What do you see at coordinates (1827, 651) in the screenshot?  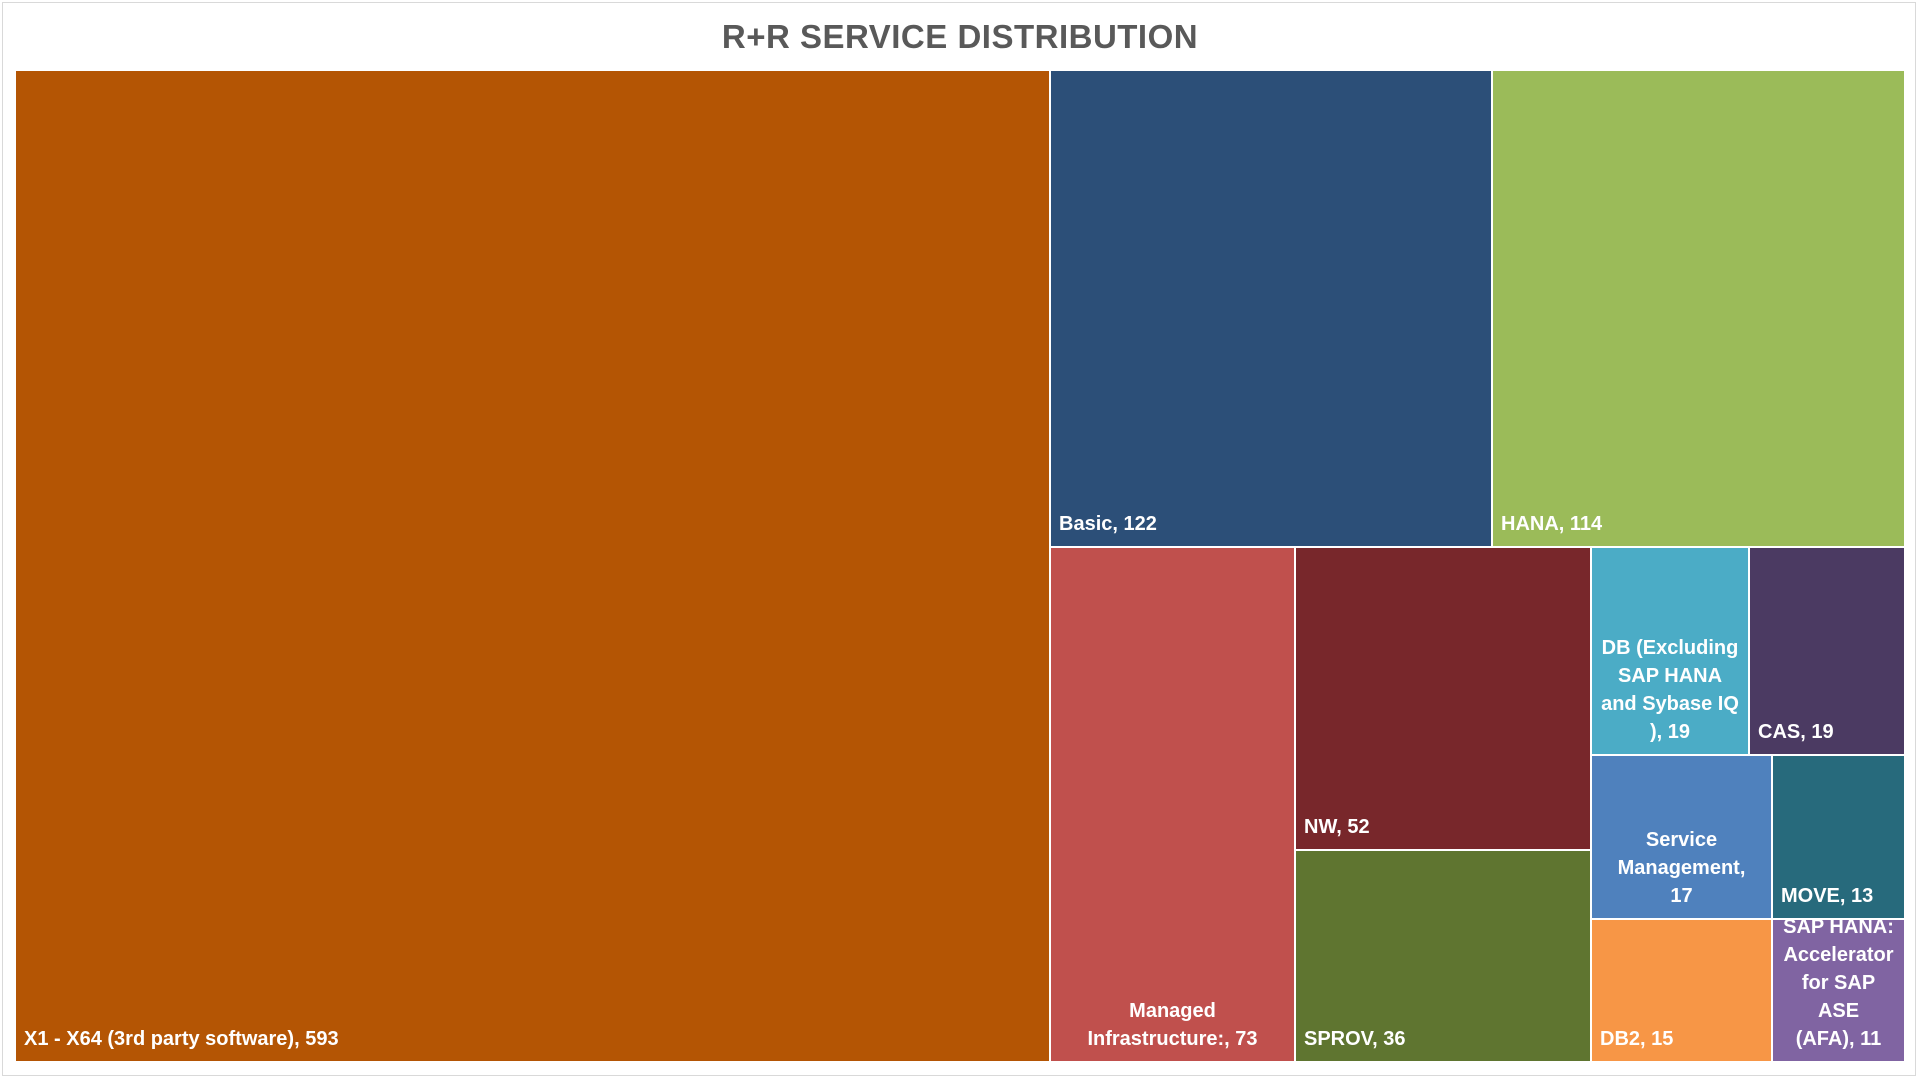 I see `treemap-tile-cas: CAS, 19` at bounding box center [1827, 651].